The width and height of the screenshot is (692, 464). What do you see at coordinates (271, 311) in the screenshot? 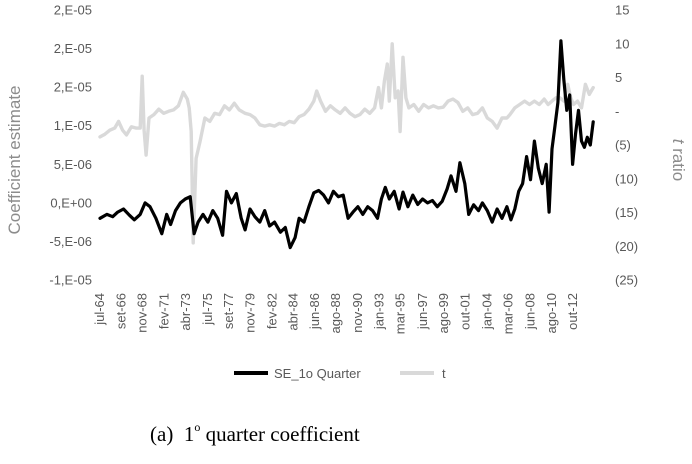
I see `x-tick-label: fev-82` at bounding box center [271, 311].